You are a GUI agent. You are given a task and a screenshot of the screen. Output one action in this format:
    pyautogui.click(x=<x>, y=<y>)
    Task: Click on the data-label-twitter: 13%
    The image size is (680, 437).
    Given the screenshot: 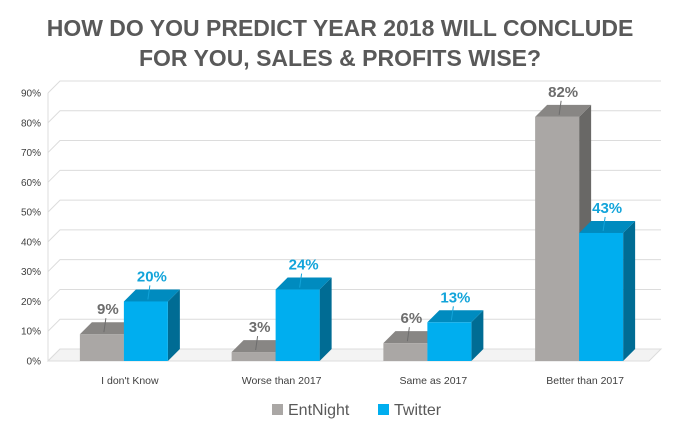 What is the action you would take?
    pyautogui.click(x=455, y=297)
    